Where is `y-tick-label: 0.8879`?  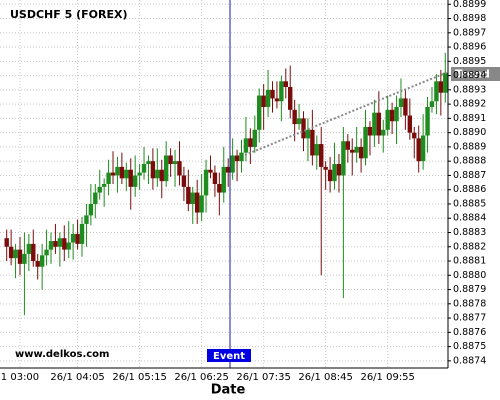 y-tick-label: 0.8879 is located at coordinates (469, 289).